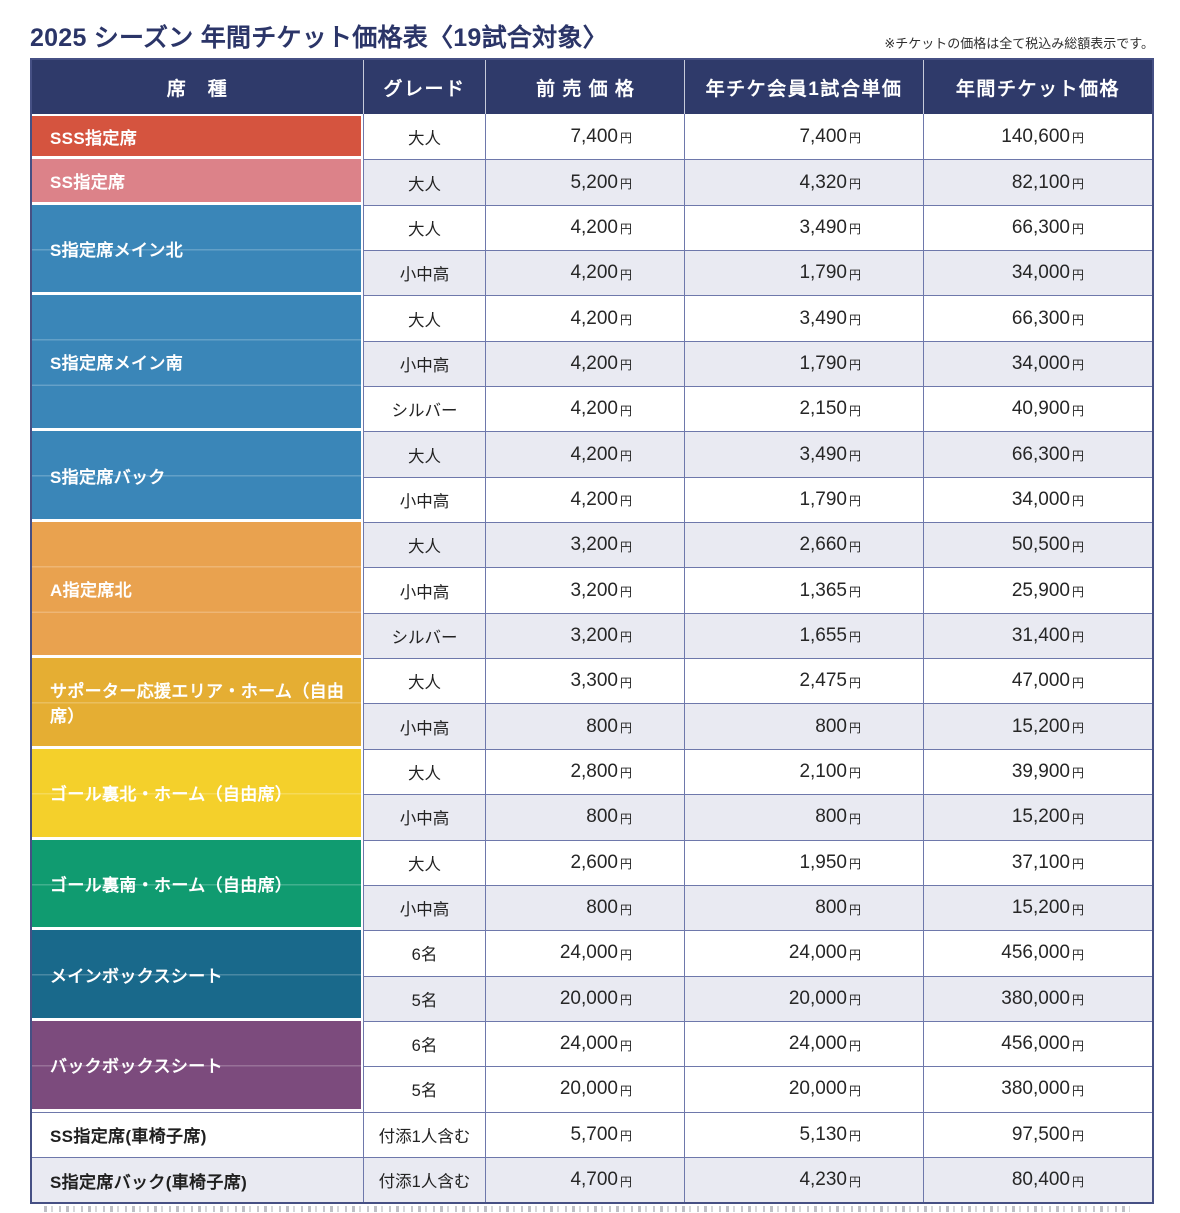  I want to click on advance-price-cell: 3,300 円, so click(584, 681).